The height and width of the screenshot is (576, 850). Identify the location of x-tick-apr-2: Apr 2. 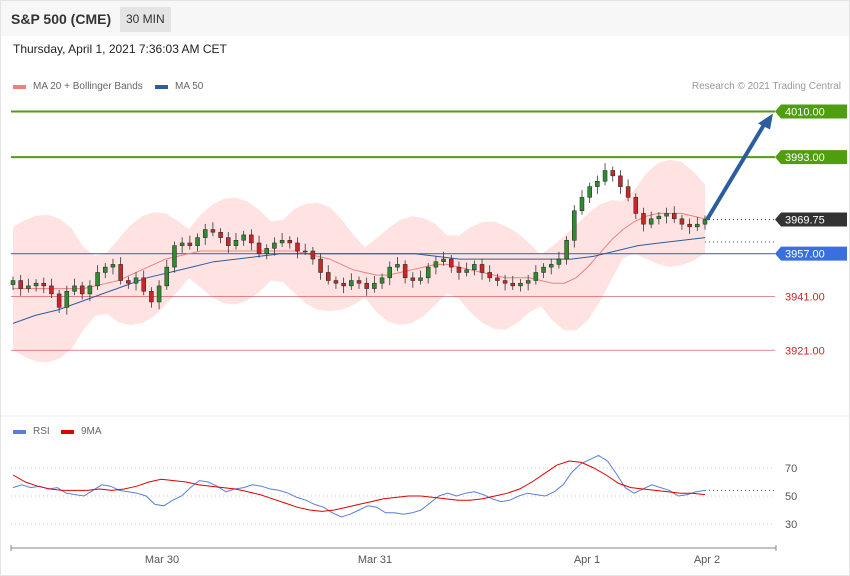
(707, 560).